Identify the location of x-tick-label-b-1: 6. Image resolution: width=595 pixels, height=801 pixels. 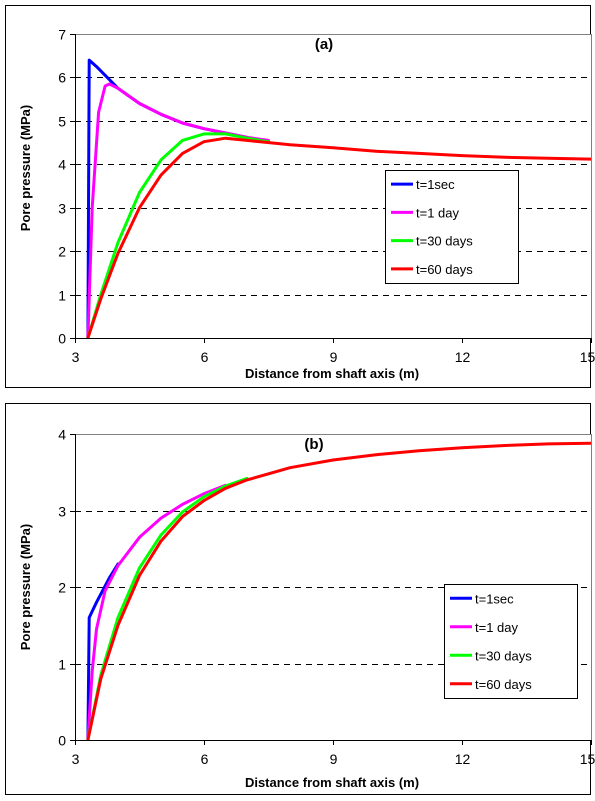
(205, 759).